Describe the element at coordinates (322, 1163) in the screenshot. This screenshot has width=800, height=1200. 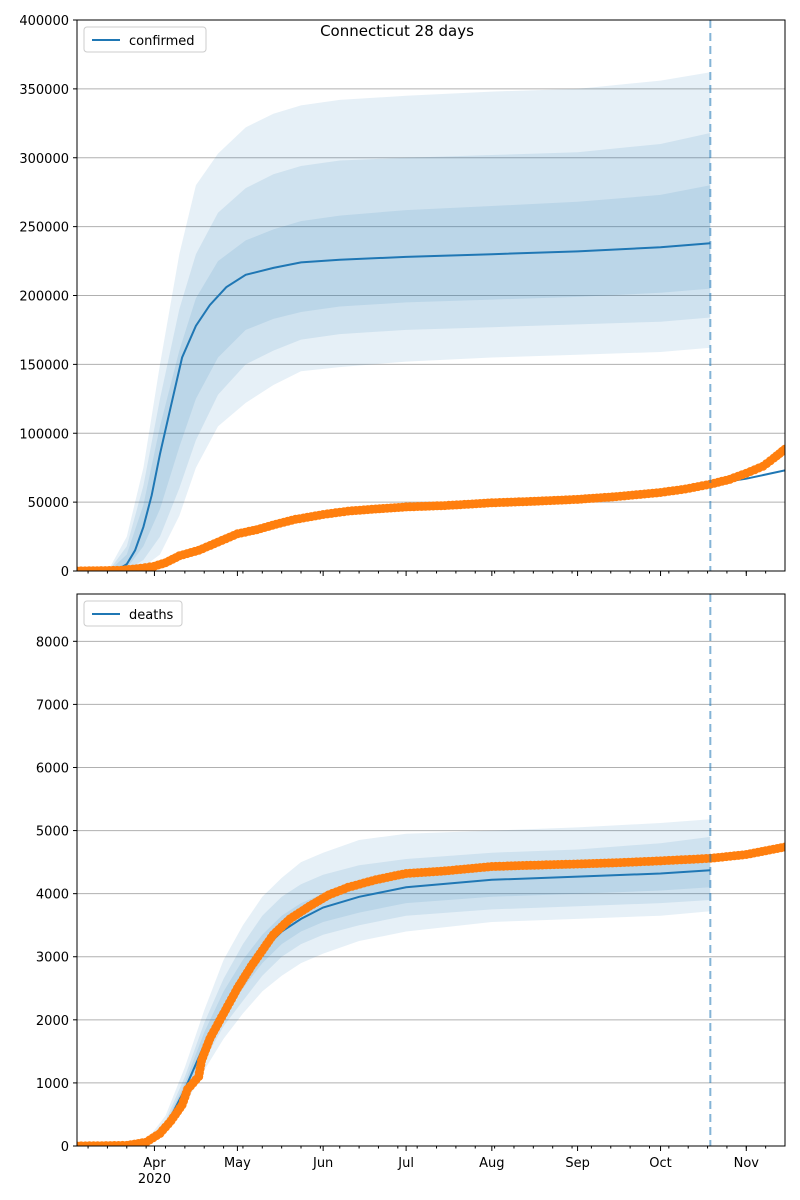
I see `x-tick-label: Jun` at that location.